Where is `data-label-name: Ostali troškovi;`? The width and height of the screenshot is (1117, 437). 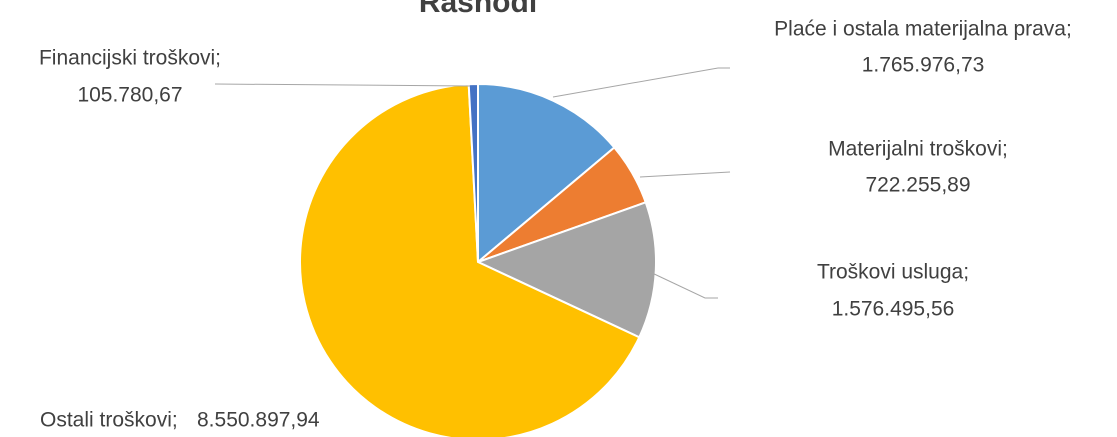 data-label-name: Ostali troškovi; is located at coordinates (109, 420).